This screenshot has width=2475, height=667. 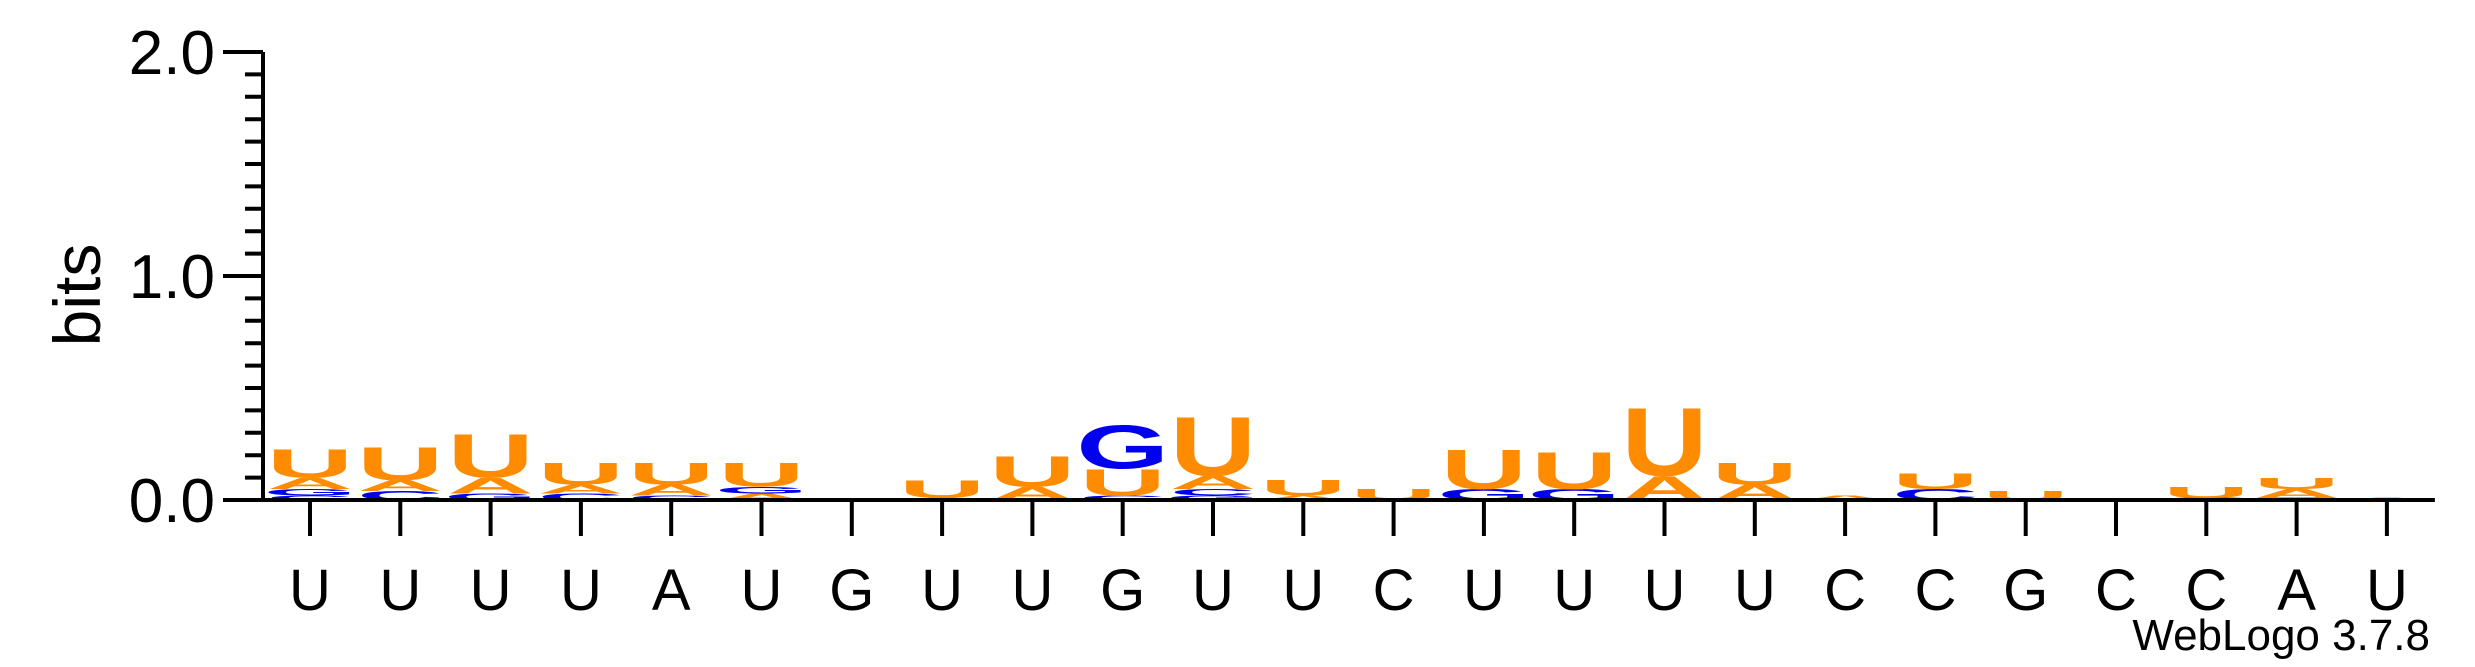 What do you see at coordinates (77, 295) in the screenshot?
I see `y-axis-label: bits` at bounding box center [77, 295].